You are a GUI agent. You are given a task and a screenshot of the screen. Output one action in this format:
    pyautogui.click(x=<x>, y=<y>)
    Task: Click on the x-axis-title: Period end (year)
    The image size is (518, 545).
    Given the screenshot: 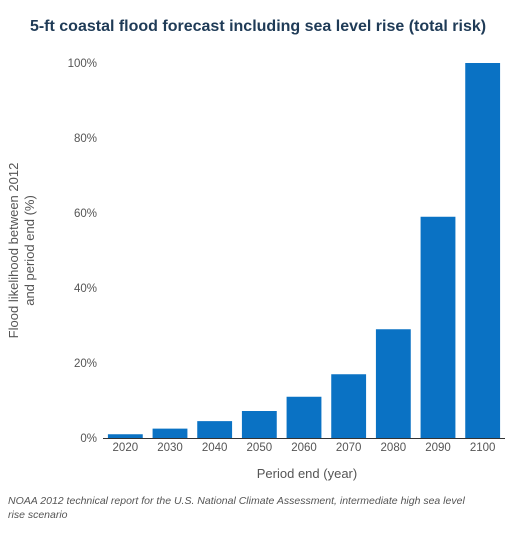 What is the action you would take?
    pyautogui.click(x=307, y=473)
    